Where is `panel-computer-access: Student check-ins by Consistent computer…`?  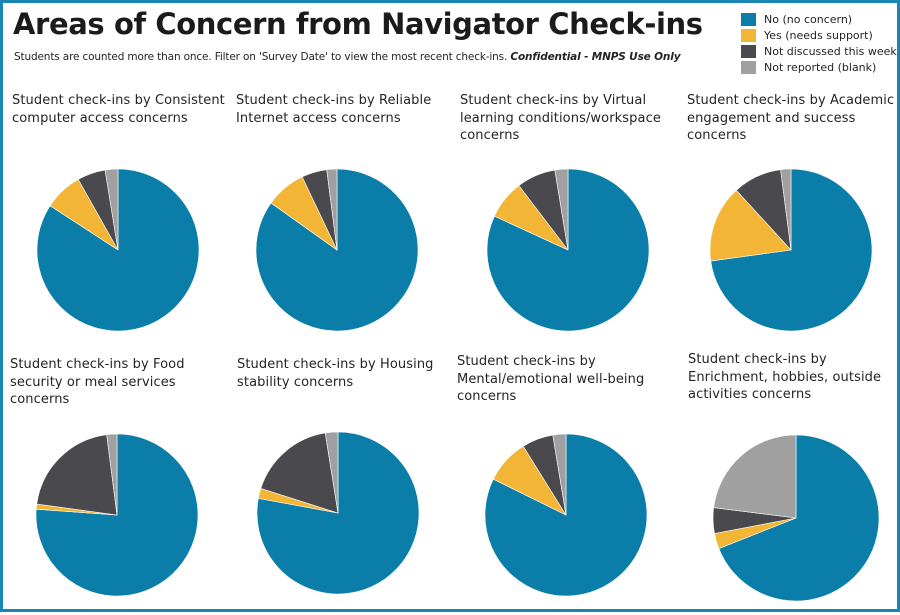 panel-computer-access: Student check-ins by Consistent computer… is located at coordinates (119, 109).